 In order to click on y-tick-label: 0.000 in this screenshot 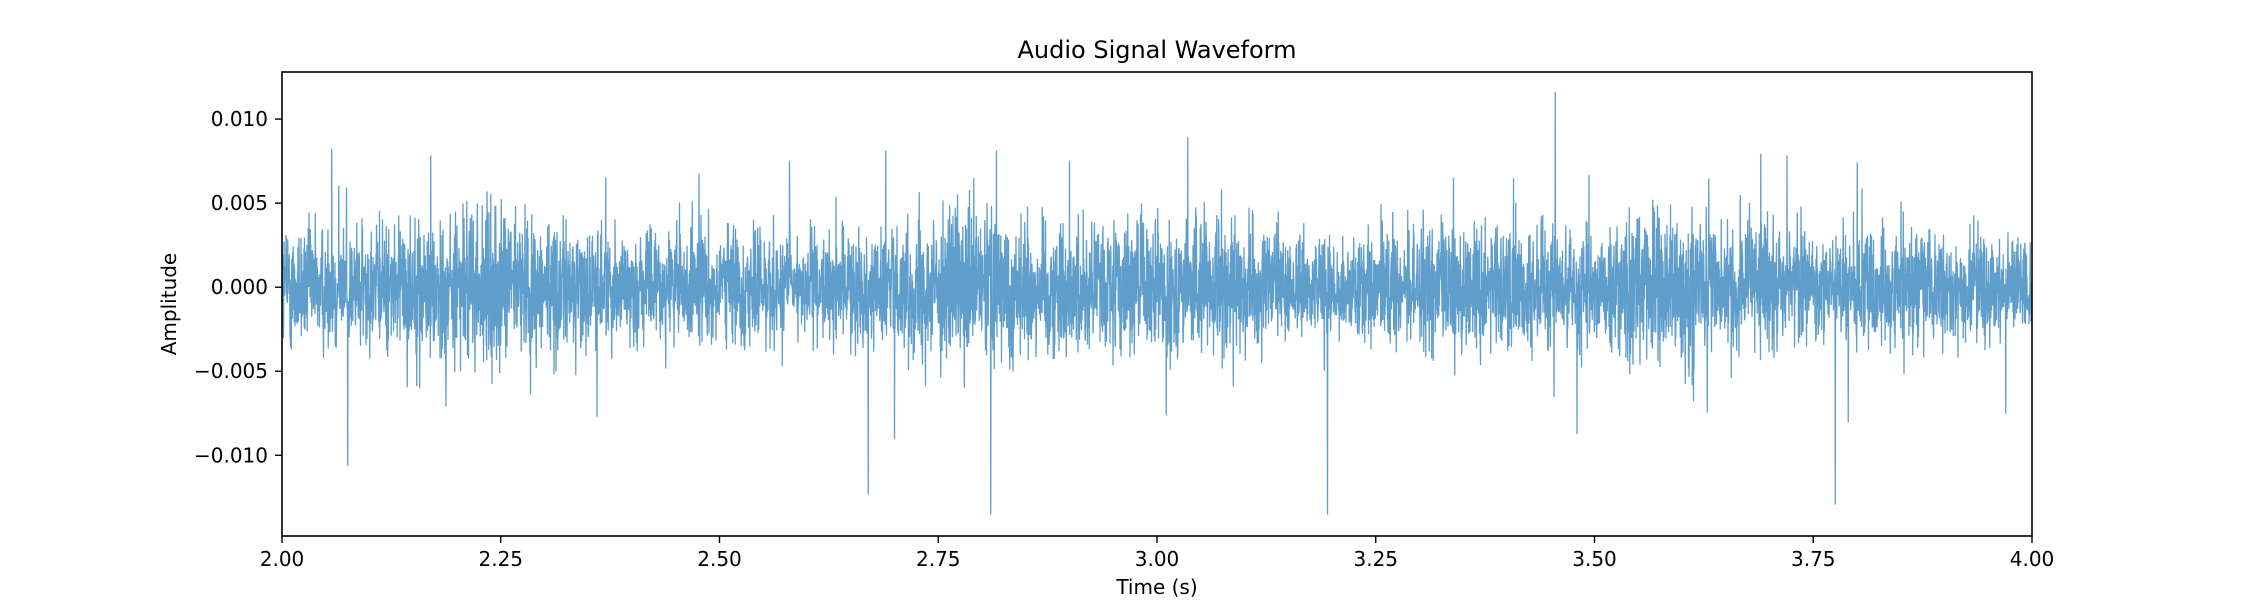, I will do `click(239, 287)`.